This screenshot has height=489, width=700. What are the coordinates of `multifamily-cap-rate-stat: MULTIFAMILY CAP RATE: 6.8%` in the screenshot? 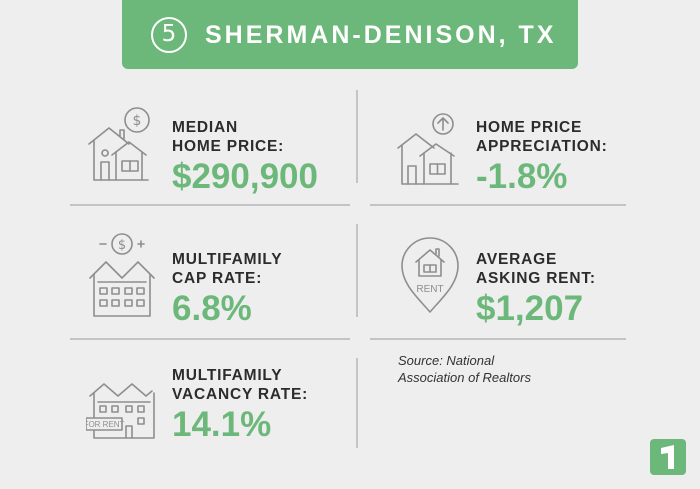 It's located at (227, 289).